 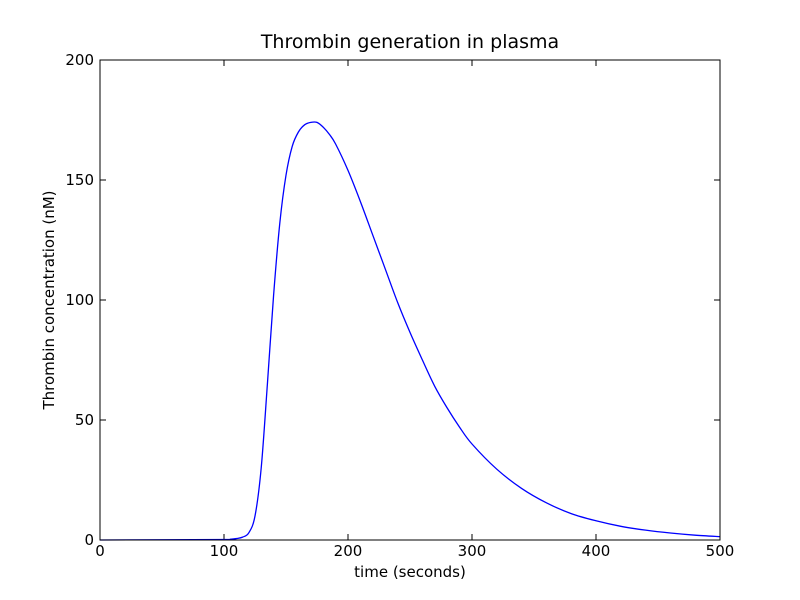 I want to click on x-tick-label: 300, so click(x=472, y=551).